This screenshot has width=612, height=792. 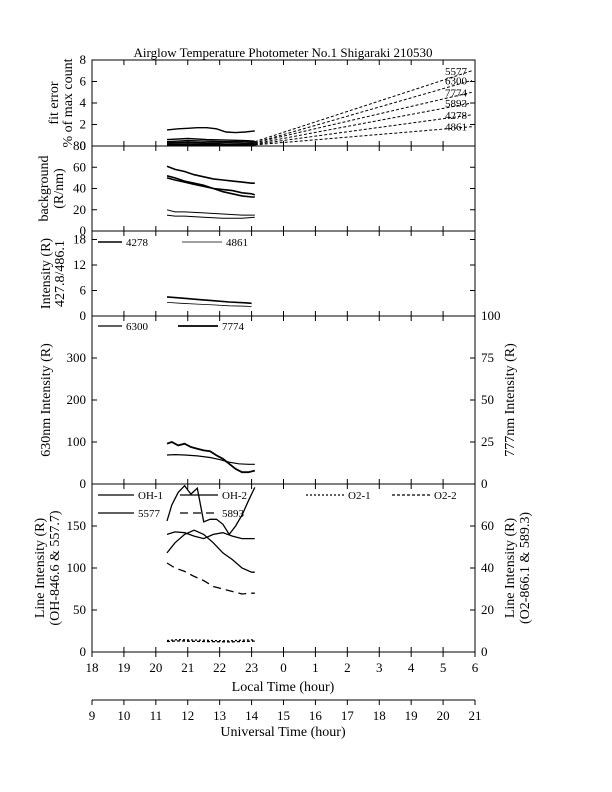 I want to click on x-tick-label: 20, so click(x=155, y=667).